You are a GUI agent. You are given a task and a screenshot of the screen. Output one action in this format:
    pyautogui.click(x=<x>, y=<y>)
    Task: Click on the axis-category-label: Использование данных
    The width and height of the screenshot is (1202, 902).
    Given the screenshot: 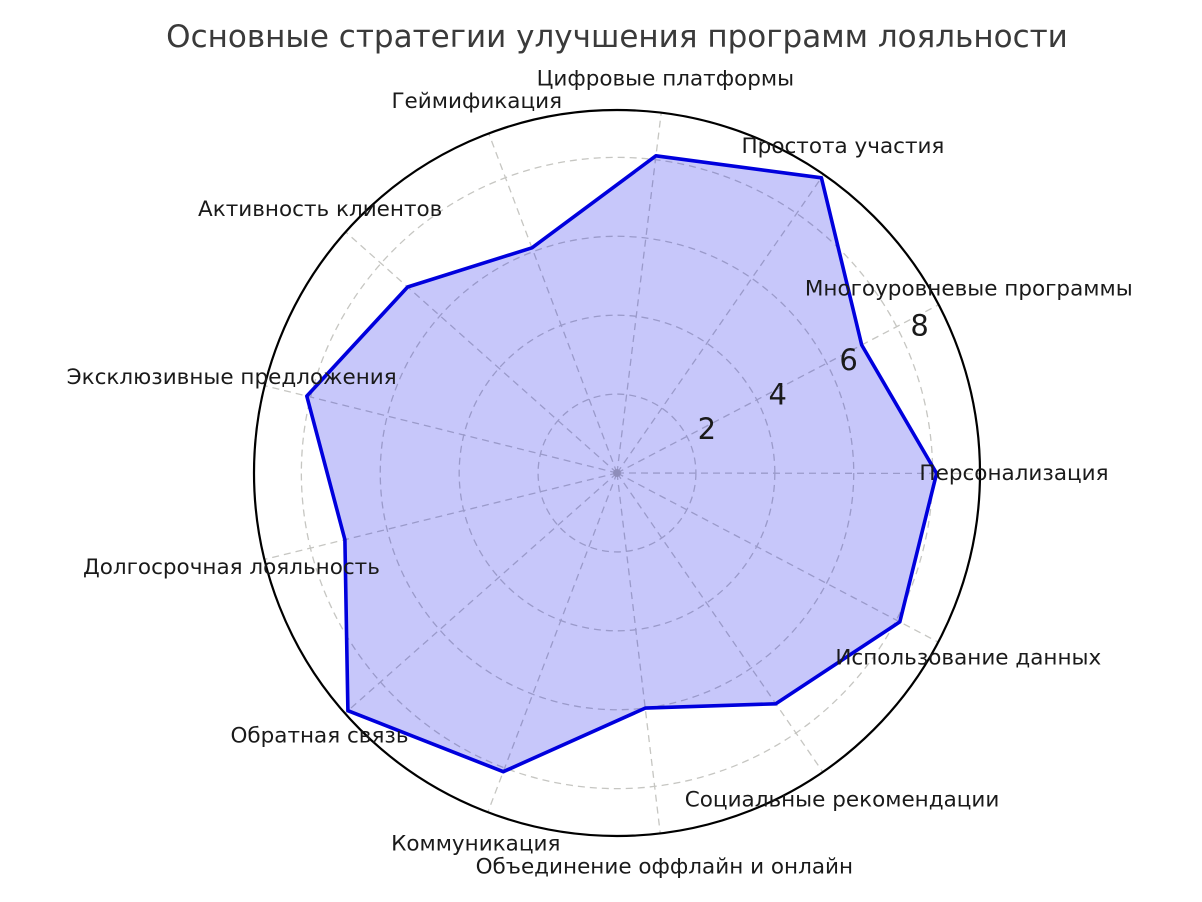 What is the action you would take?
    pyautogui.click(x=968, y=657)
    